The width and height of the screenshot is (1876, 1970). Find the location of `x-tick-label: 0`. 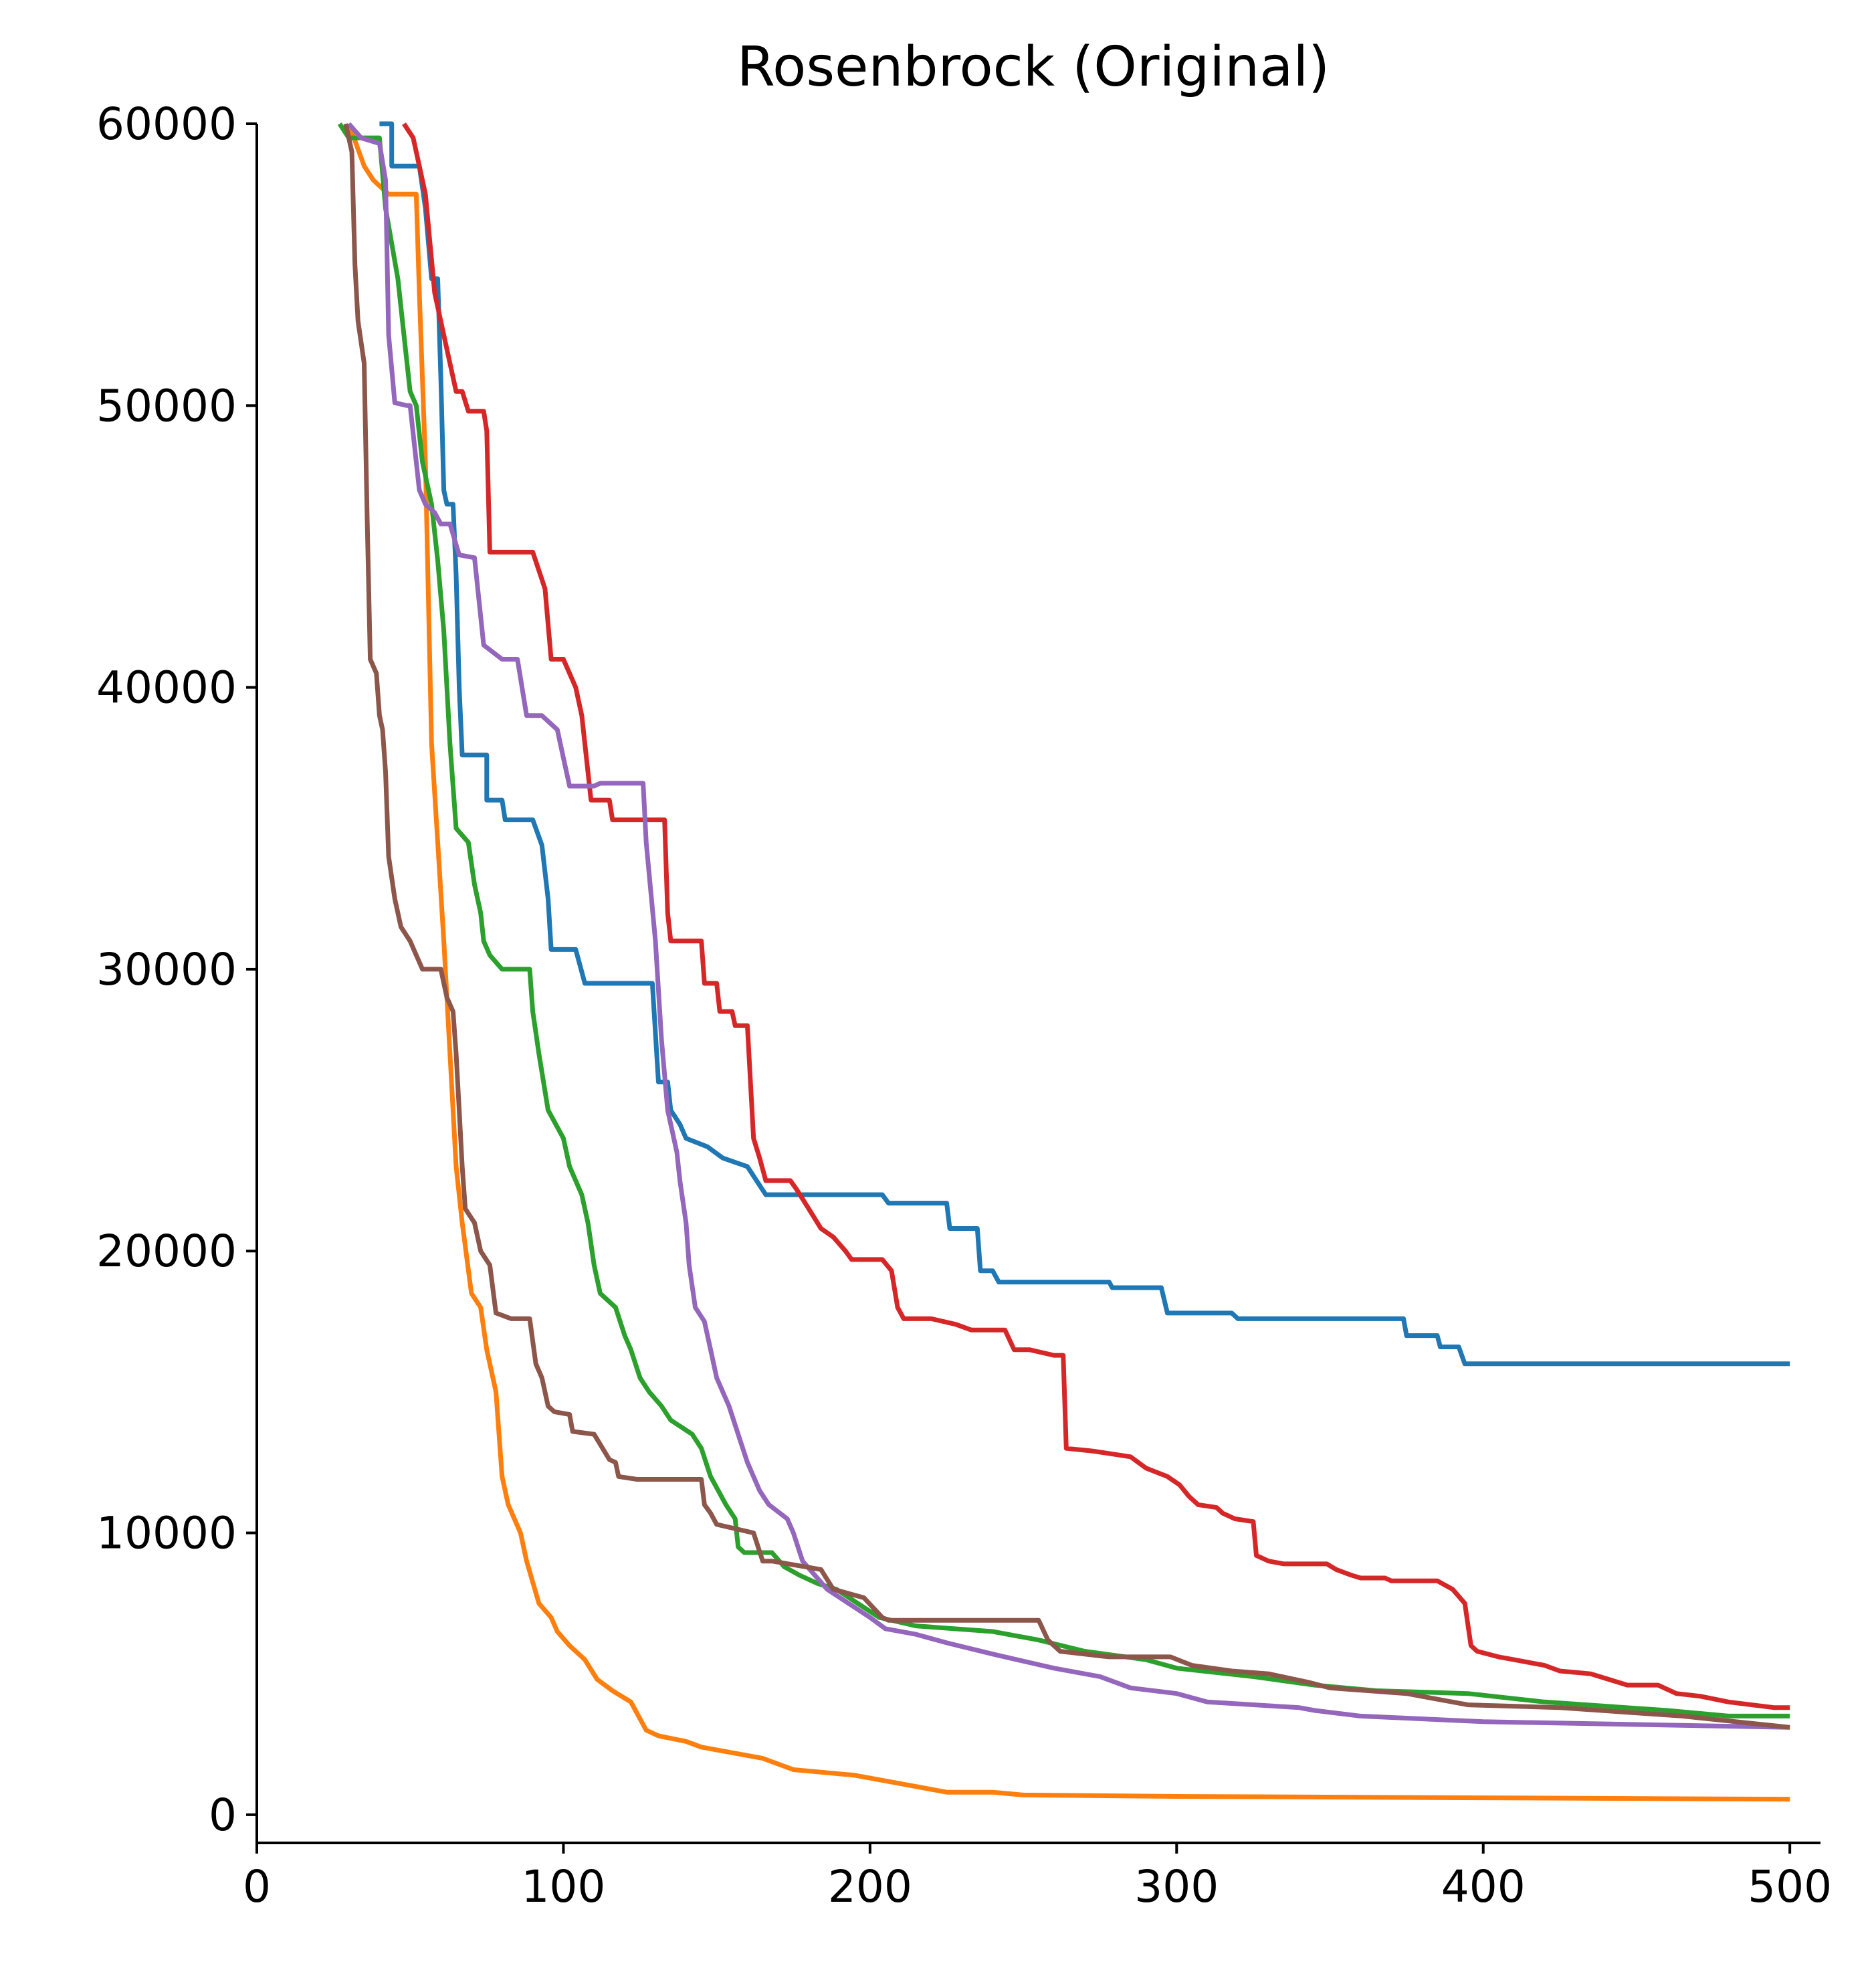

x-tick-label: 0 is located at coordinates (257, 1887).